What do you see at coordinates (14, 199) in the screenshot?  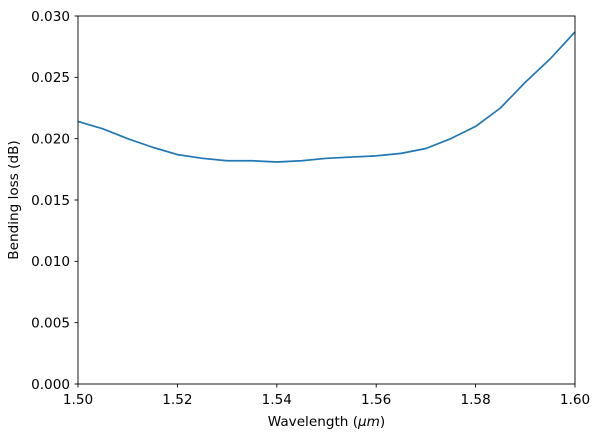 I see `y-axis-label: Bending loss (dB)` at bounding box center [14, 199].